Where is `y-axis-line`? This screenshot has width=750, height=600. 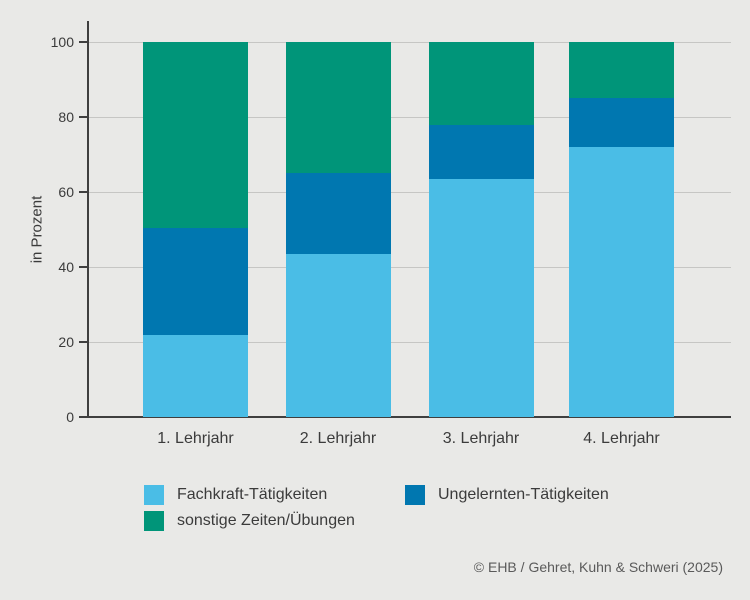 y-axis-line is located at coordinates (88, 219).